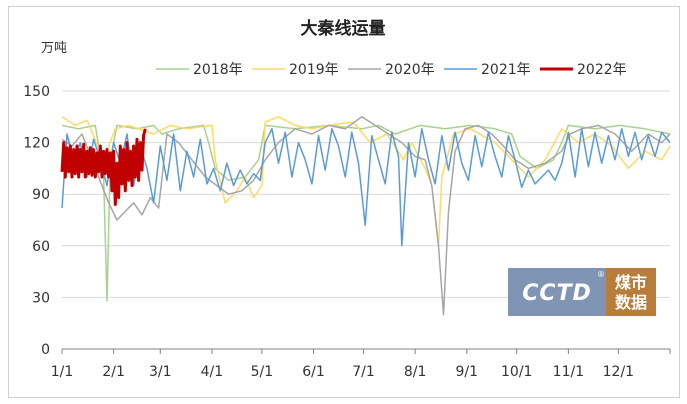 This screenshot has height=404, width=687. I want to click on x-tick-label: 7/1, so click(363, 372).